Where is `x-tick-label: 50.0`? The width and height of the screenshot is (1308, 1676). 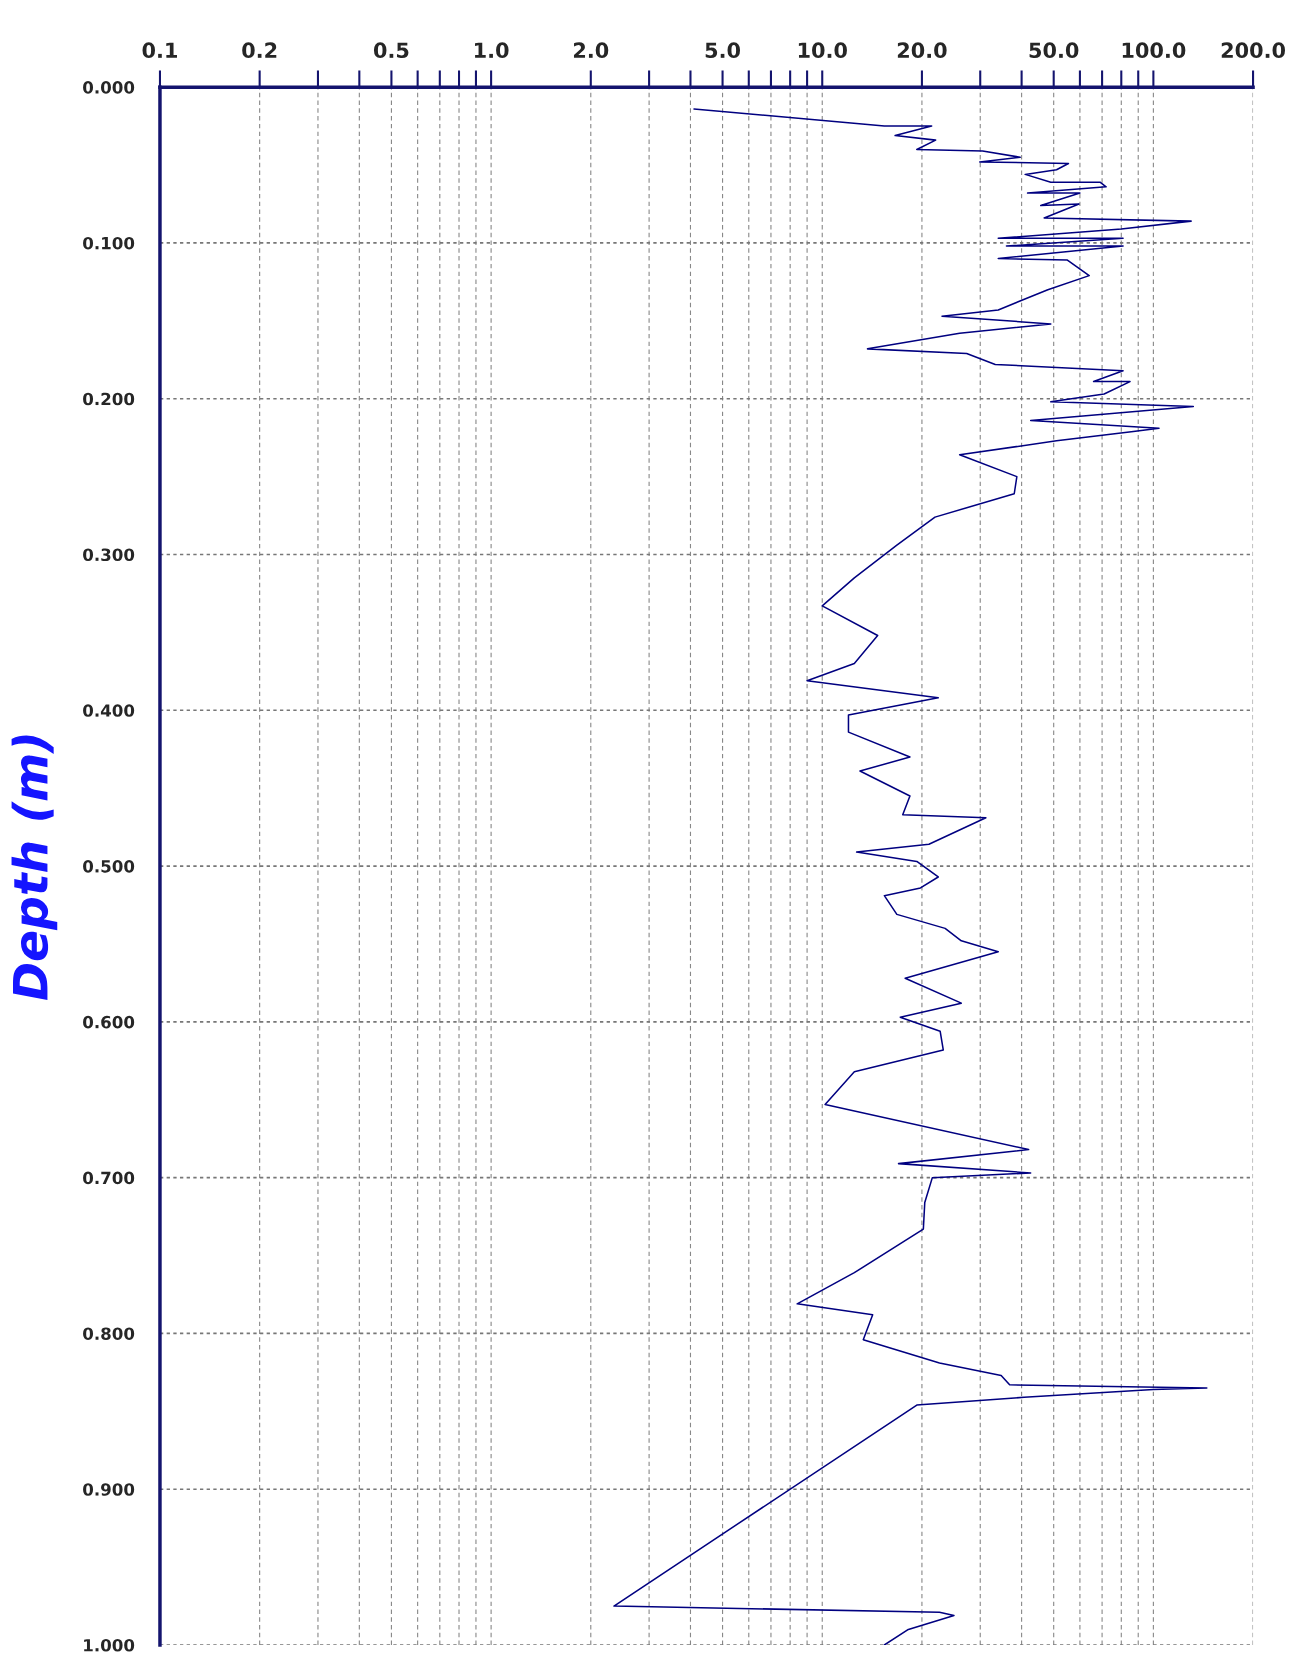 x-tick-label: 50.0 is located at coordinates (1054, 50).